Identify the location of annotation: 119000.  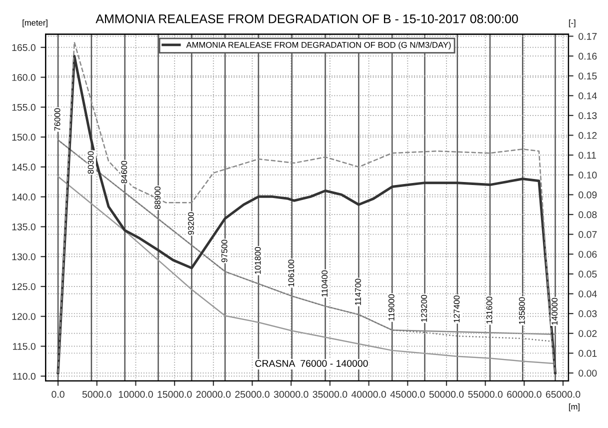
(391, 307).